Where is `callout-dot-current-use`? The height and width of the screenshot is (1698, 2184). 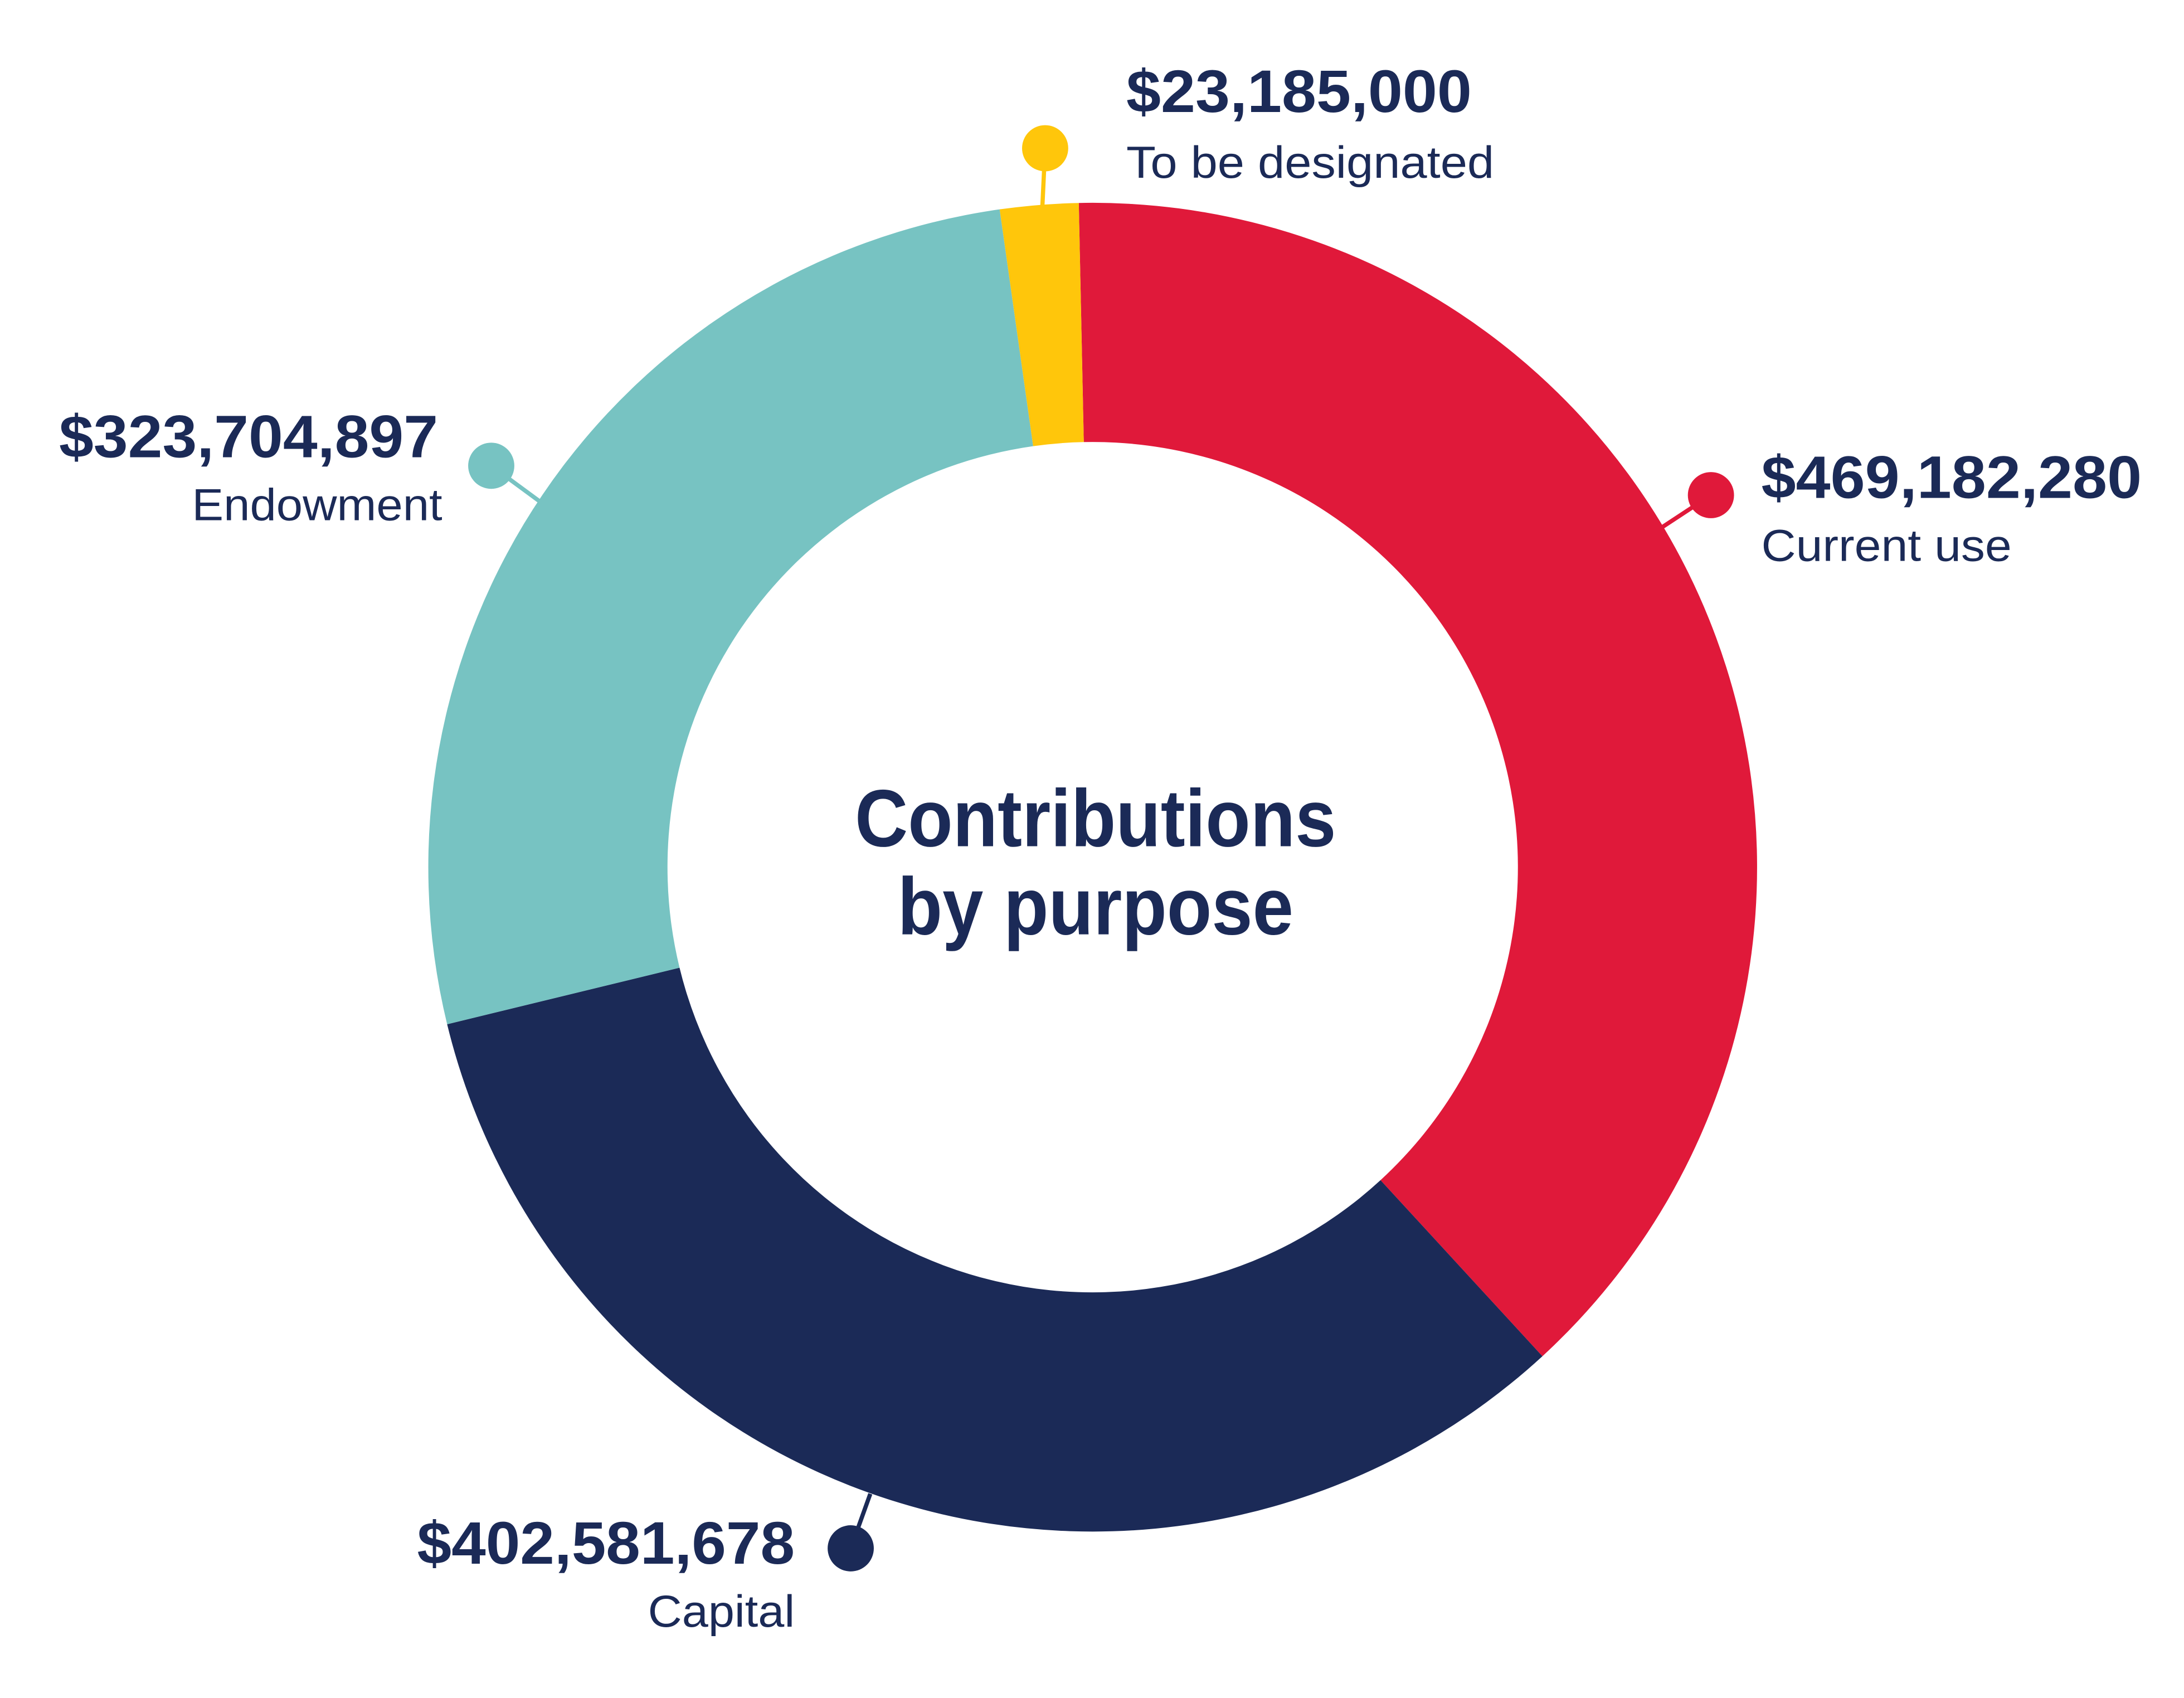 callout-dot-current-use is located at coordinates (1710, 495).